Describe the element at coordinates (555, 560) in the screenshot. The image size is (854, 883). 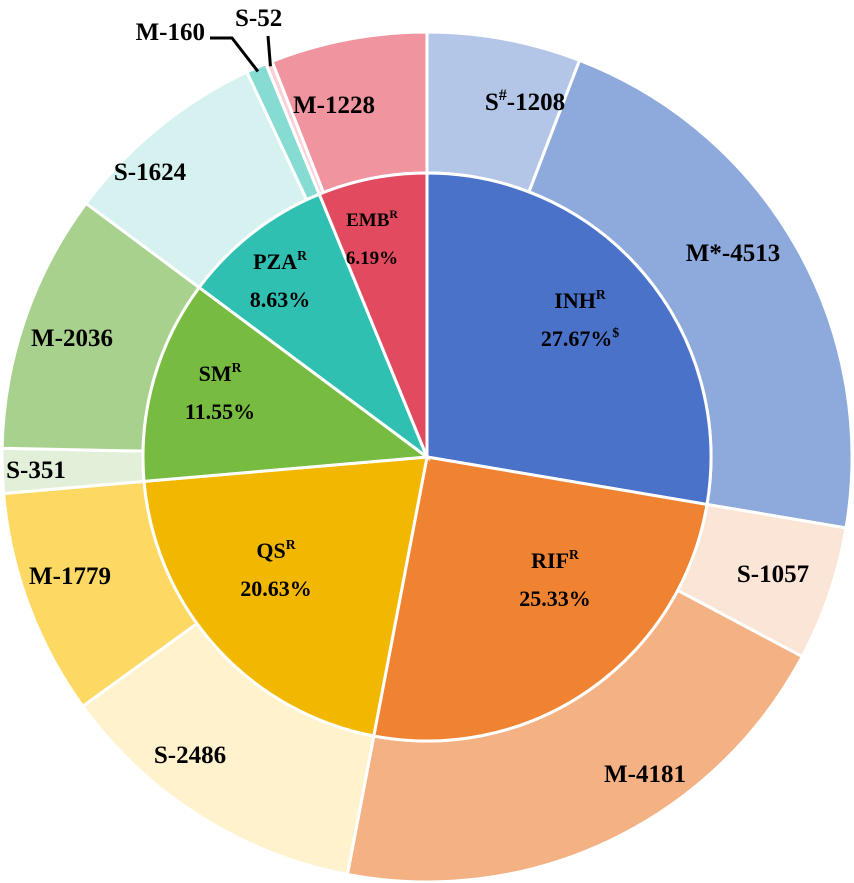
I see `slice-name-rif: RIFR` at that location.